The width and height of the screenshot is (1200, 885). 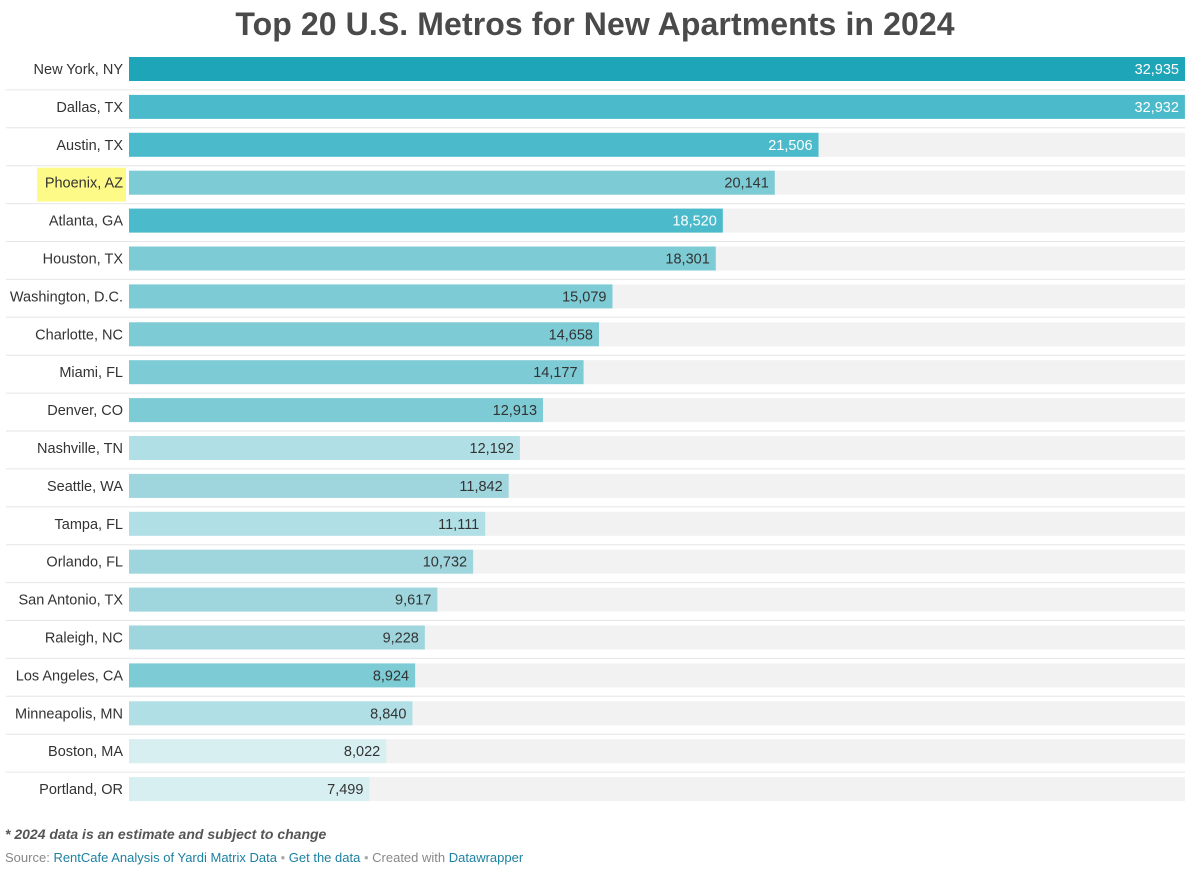 I want to click on value-label: 11,111, so click(x=458, y=525).